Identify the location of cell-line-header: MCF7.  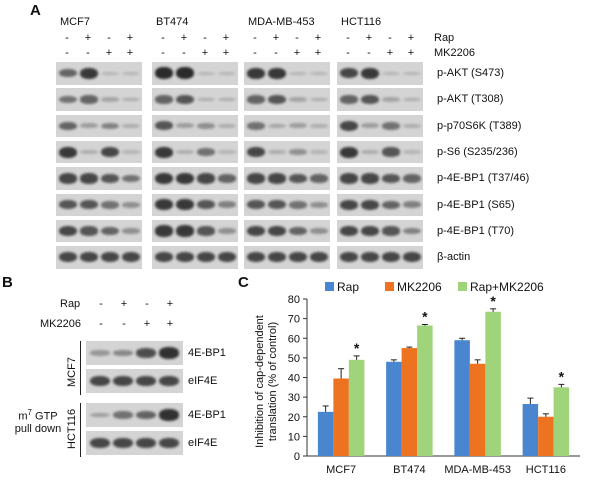
(75, 22).